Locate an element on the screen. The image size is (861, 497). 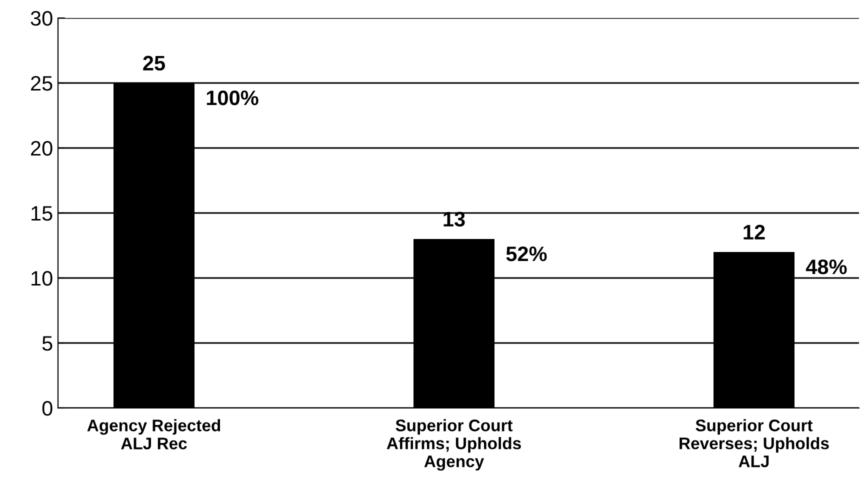
data-label: 12 is located at coordinates (754, 232).